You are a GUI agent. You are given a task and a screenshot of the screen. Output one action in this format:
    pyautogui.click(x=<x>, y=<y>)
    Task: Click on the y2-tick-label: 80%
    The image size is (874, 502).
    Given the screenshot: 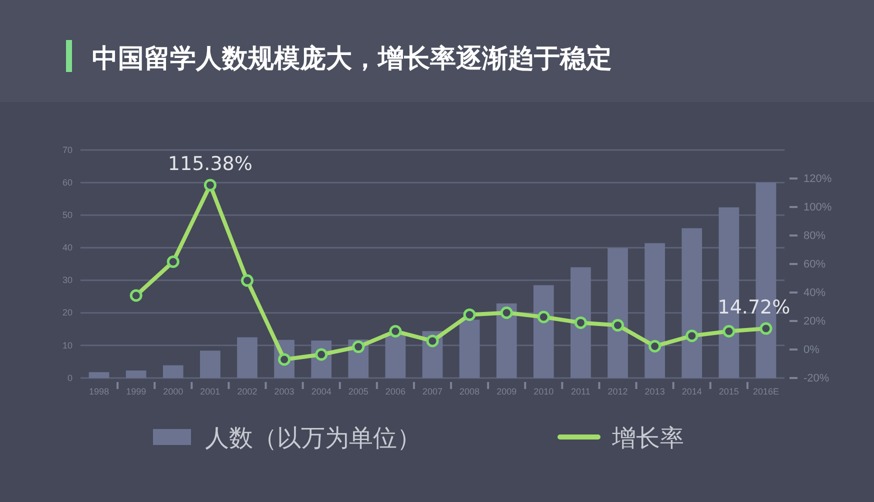 What is the action you would take?
    pyautogui.click(x=815, y=236)
    